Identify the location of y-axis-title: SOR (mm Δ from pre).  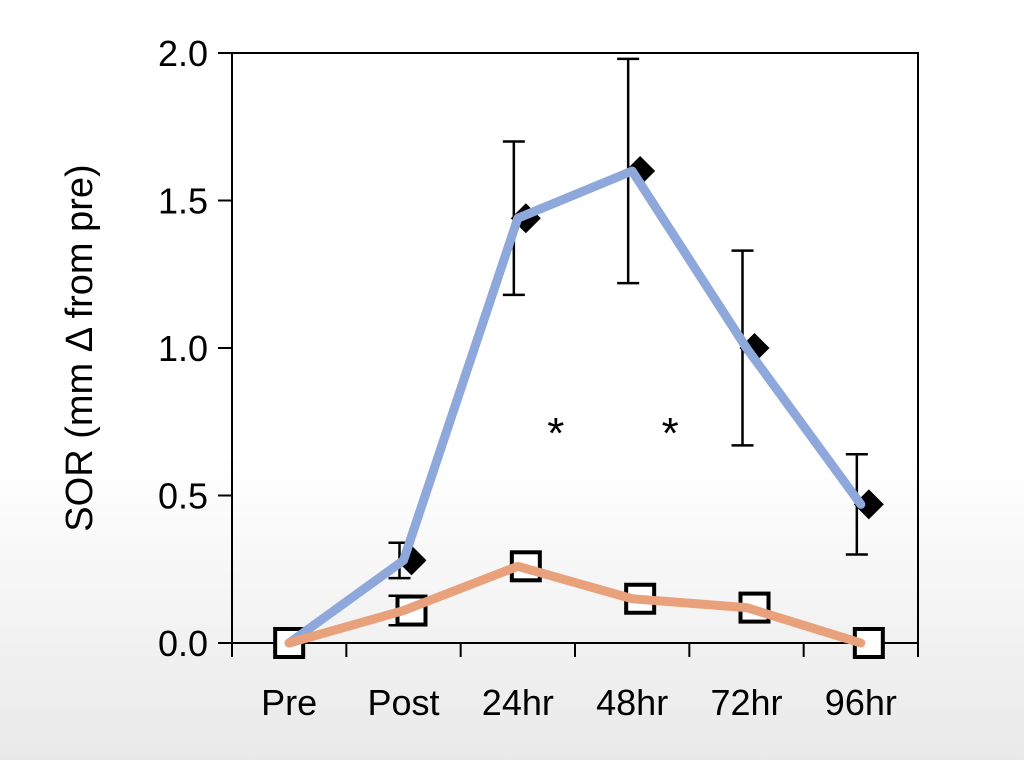
(80, 347).